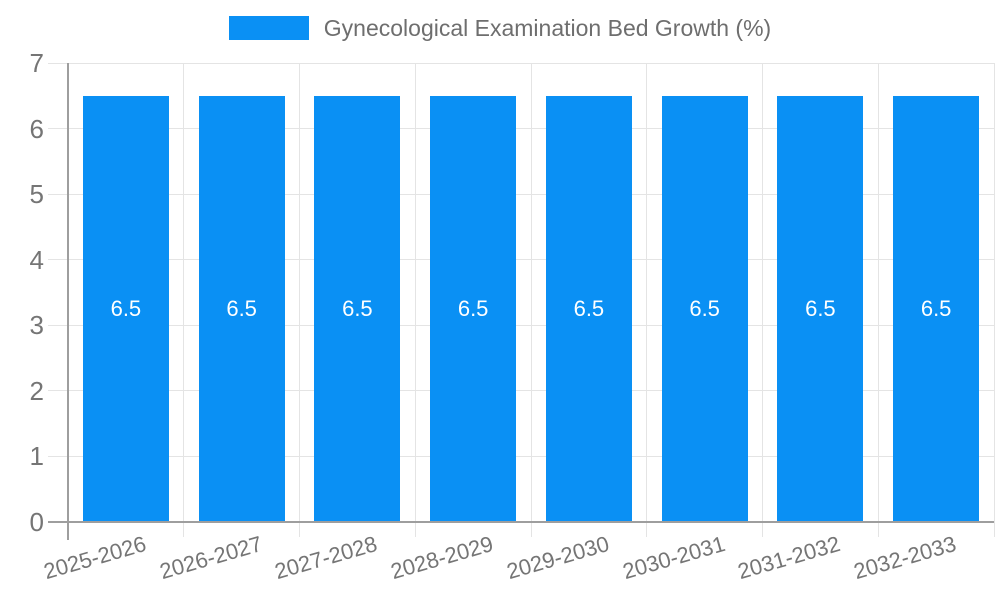 This screenshot has height=600, width=1000. I want to click on y-axis-tick-label: 7, so click(36, 63).